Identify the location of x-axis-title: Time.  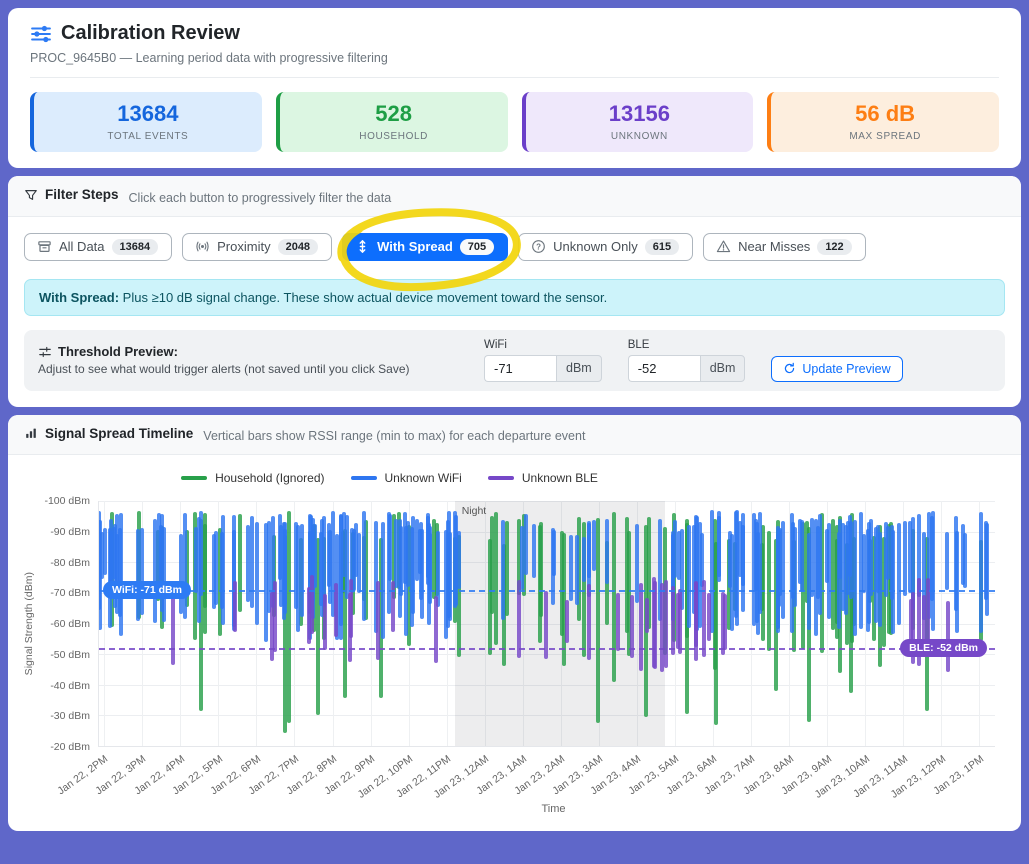
(553, 809).